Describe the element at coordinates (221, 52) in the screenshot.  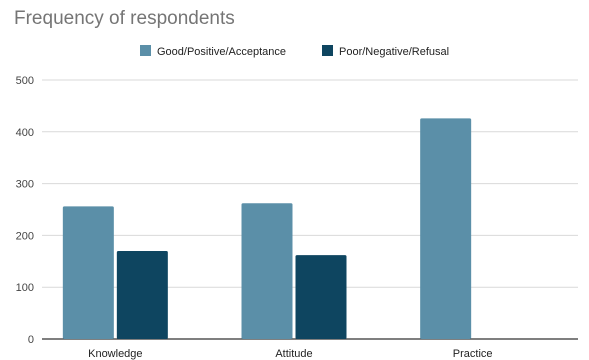
I see `legend-label: Good/Positive/Acceptance` at that location.